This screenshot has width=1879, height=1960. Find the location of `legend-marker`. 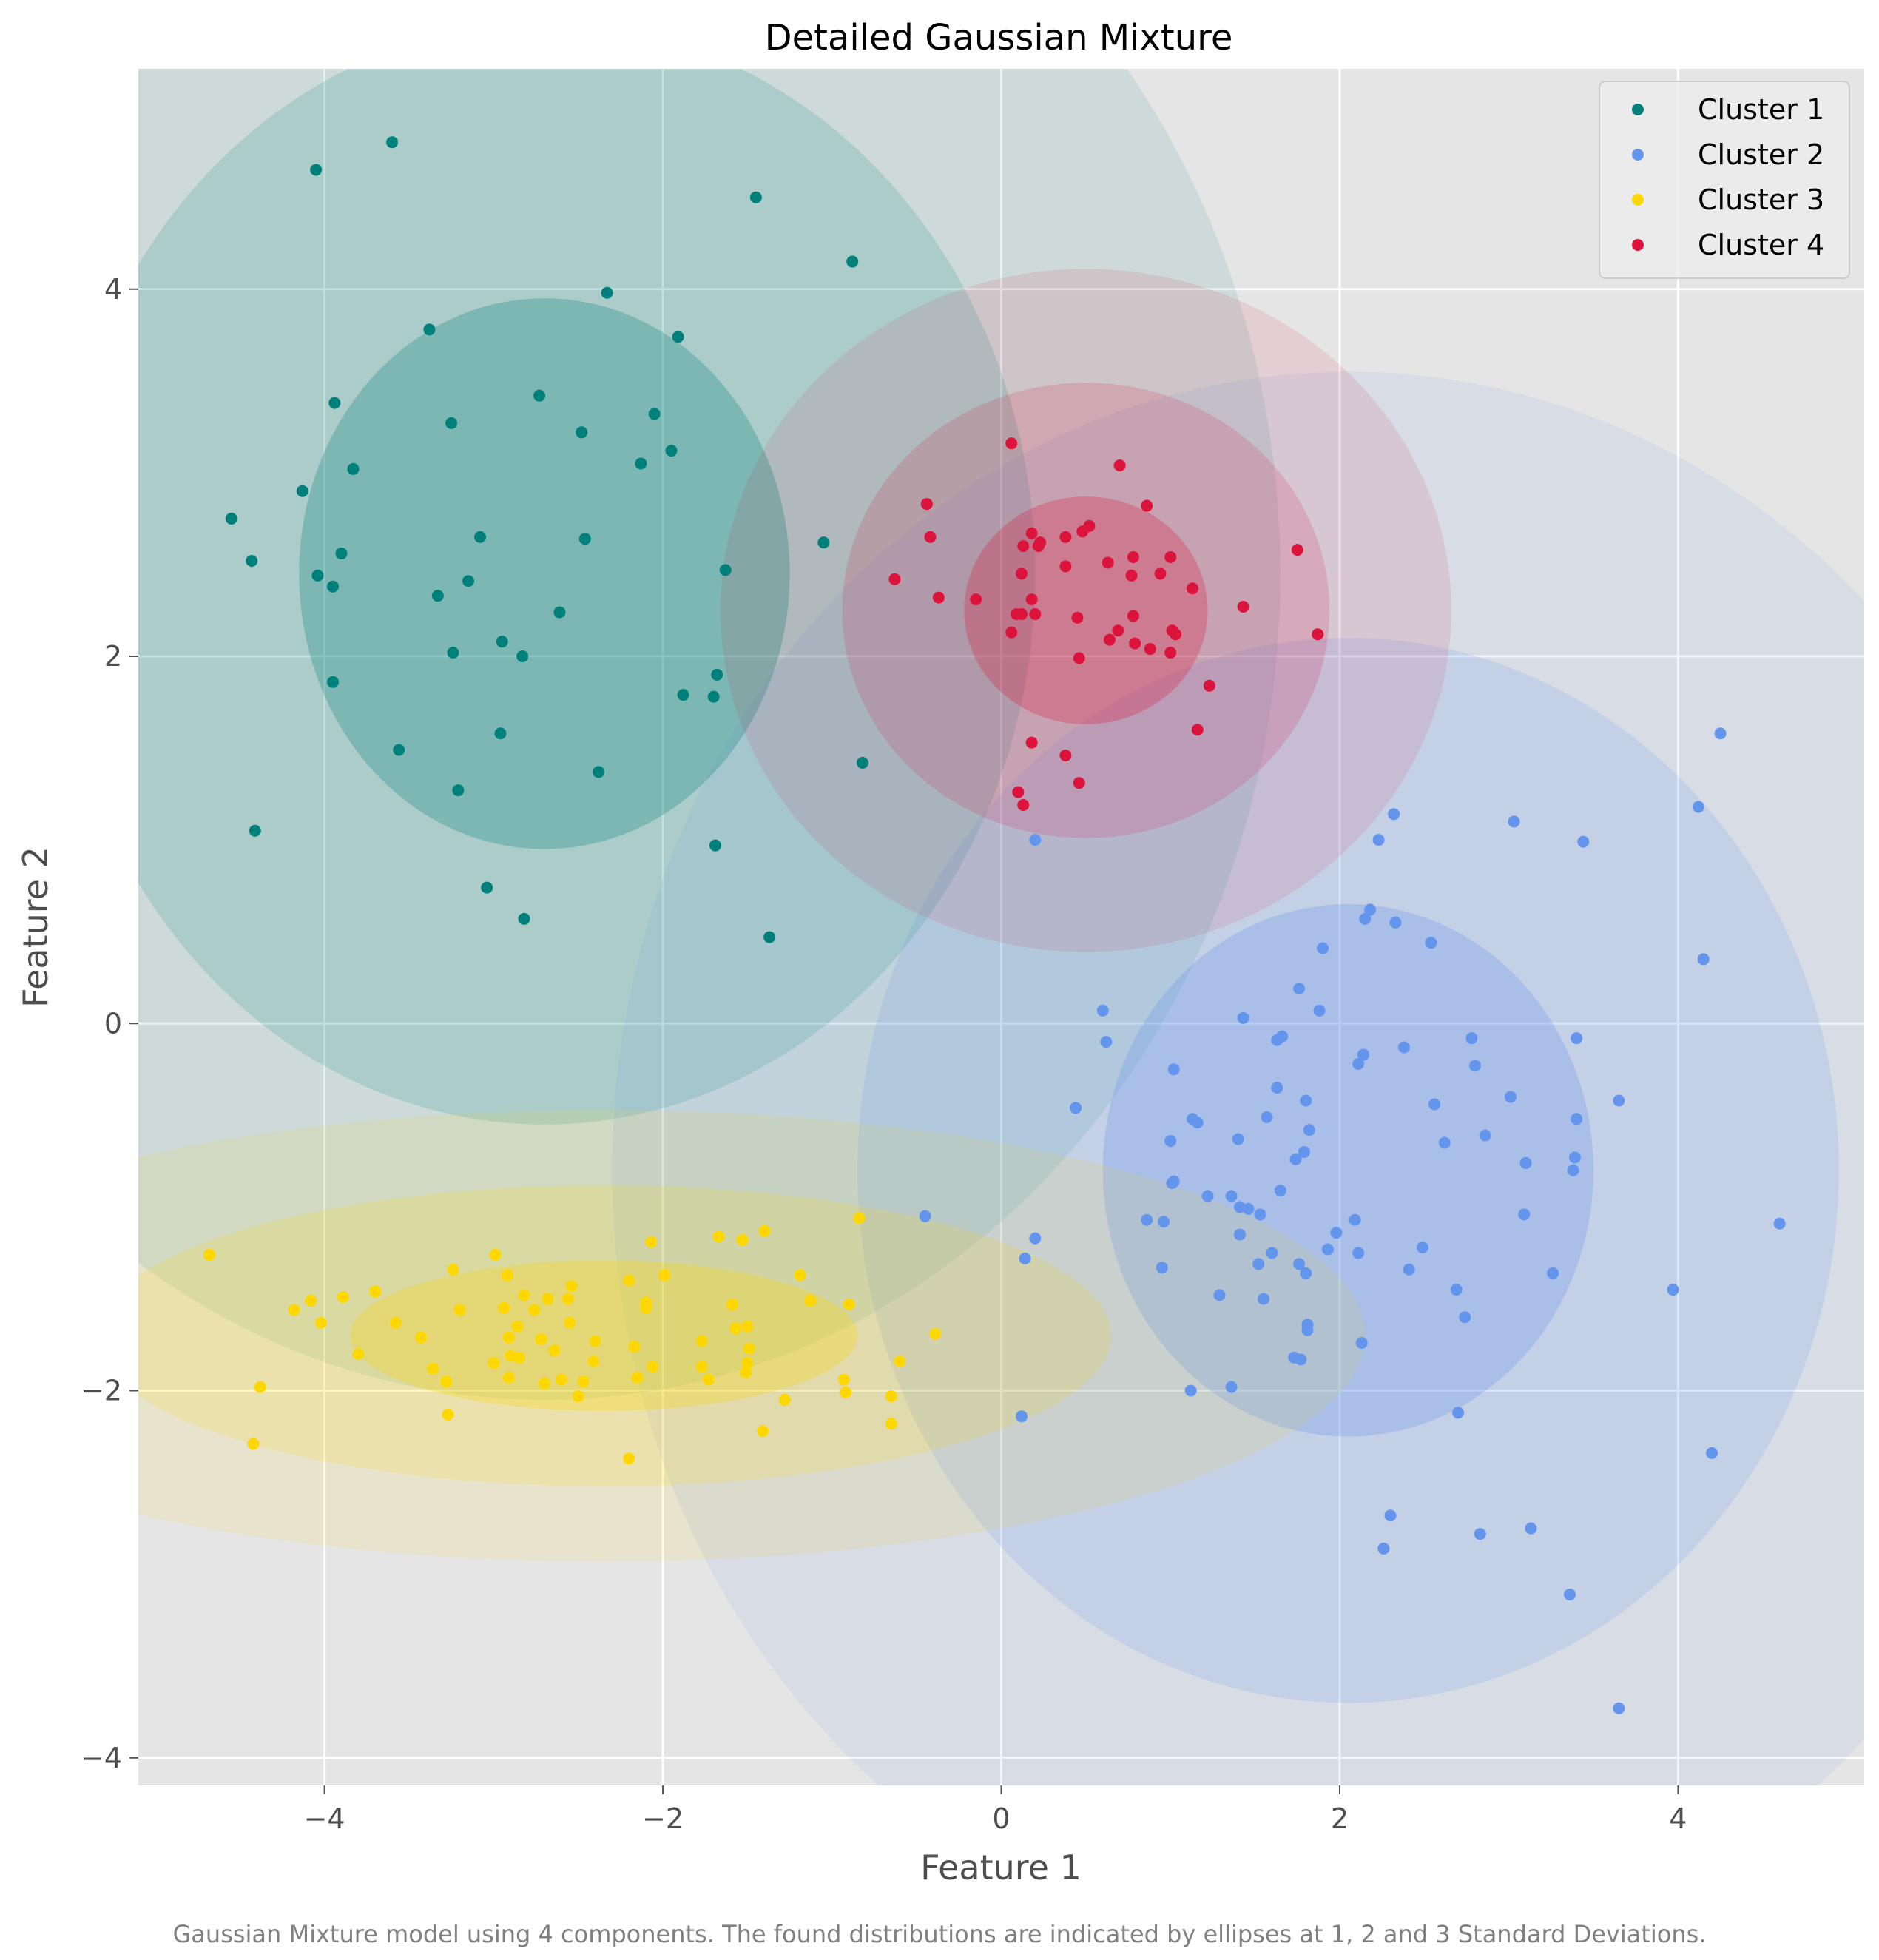

legend-marker is located at coordinates (1638, 109).